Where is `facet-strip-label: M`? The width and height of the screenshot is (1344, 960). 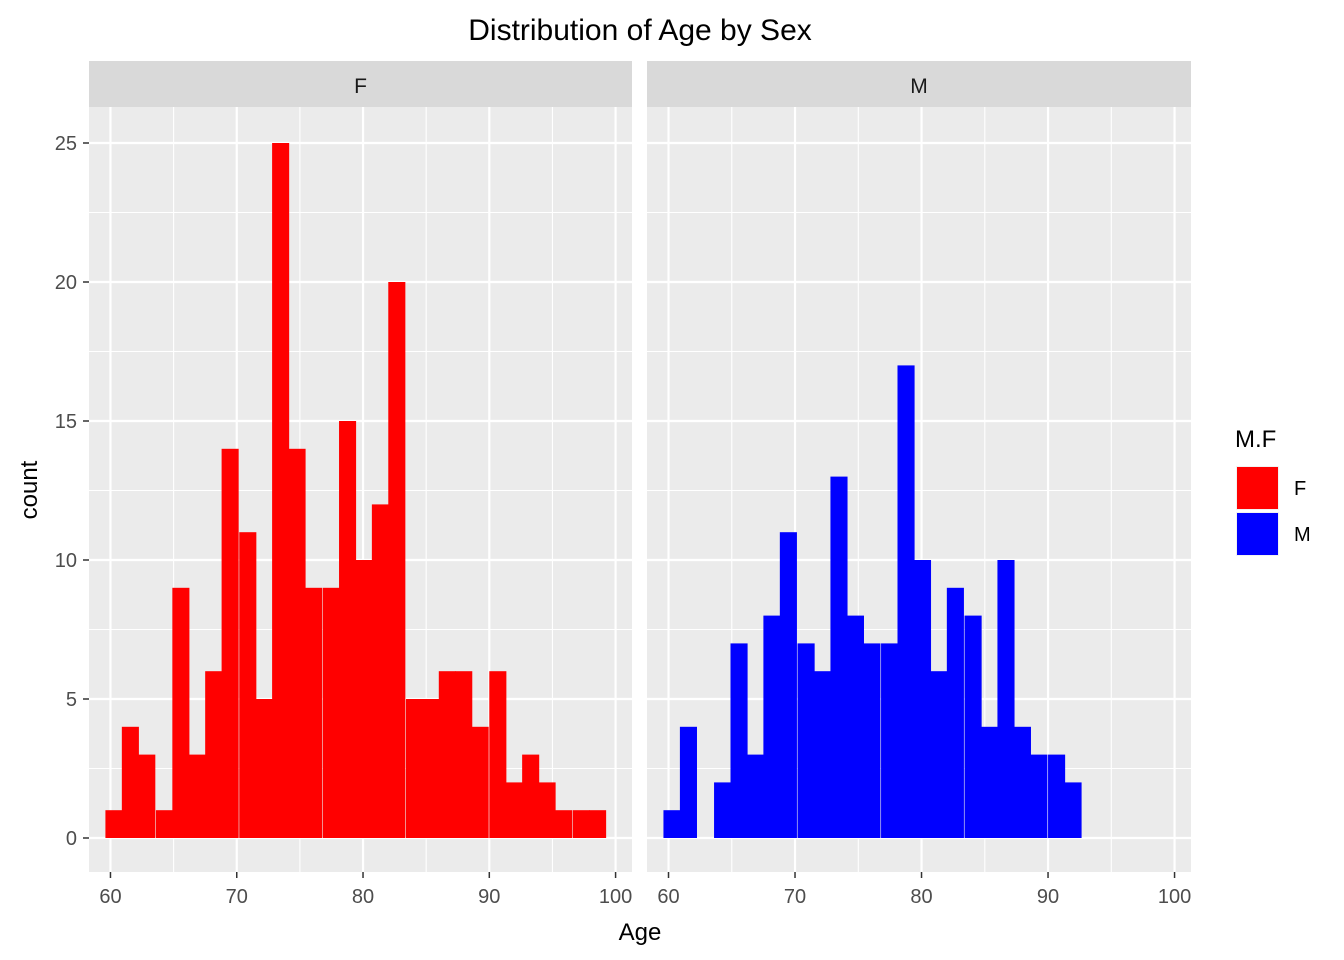 facet-strip-label: M is located at coordinates (919, 86).